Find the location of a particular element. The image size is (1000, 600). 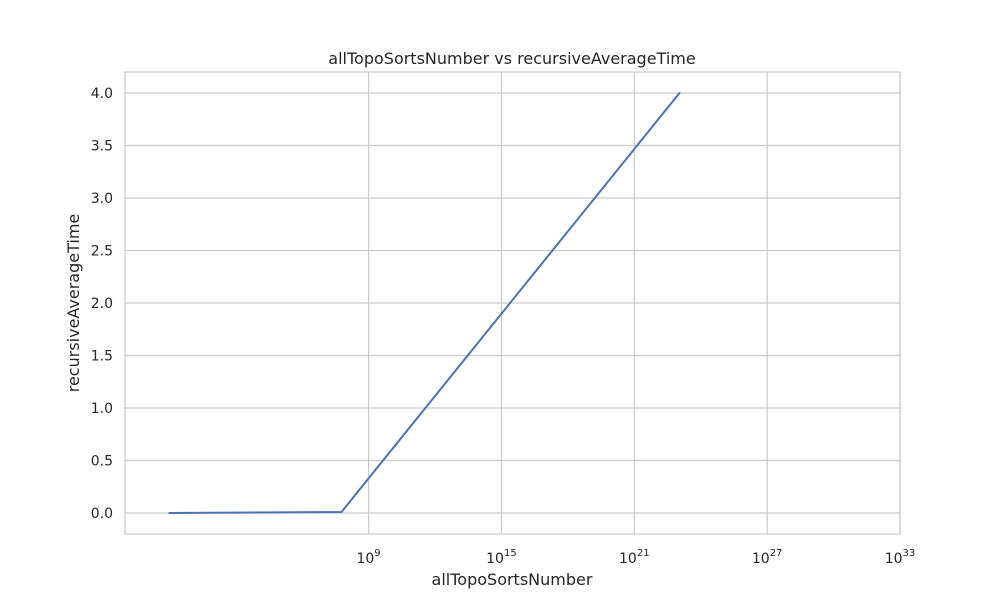

x-tick-label: 1033 is located at coordinates (900, 557).